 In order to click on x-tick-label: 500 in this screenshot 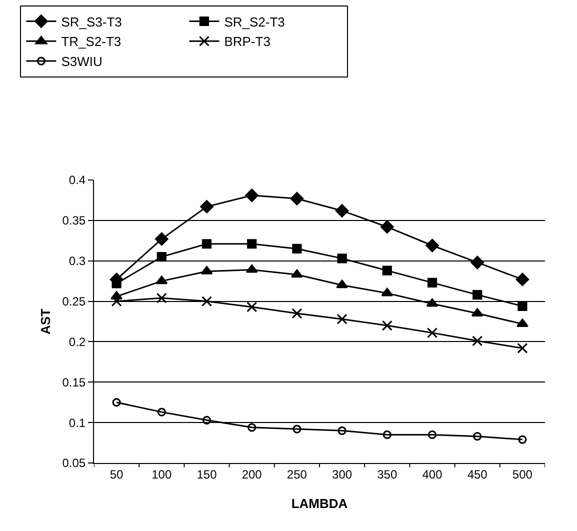, I will do `click(522, 474)`.